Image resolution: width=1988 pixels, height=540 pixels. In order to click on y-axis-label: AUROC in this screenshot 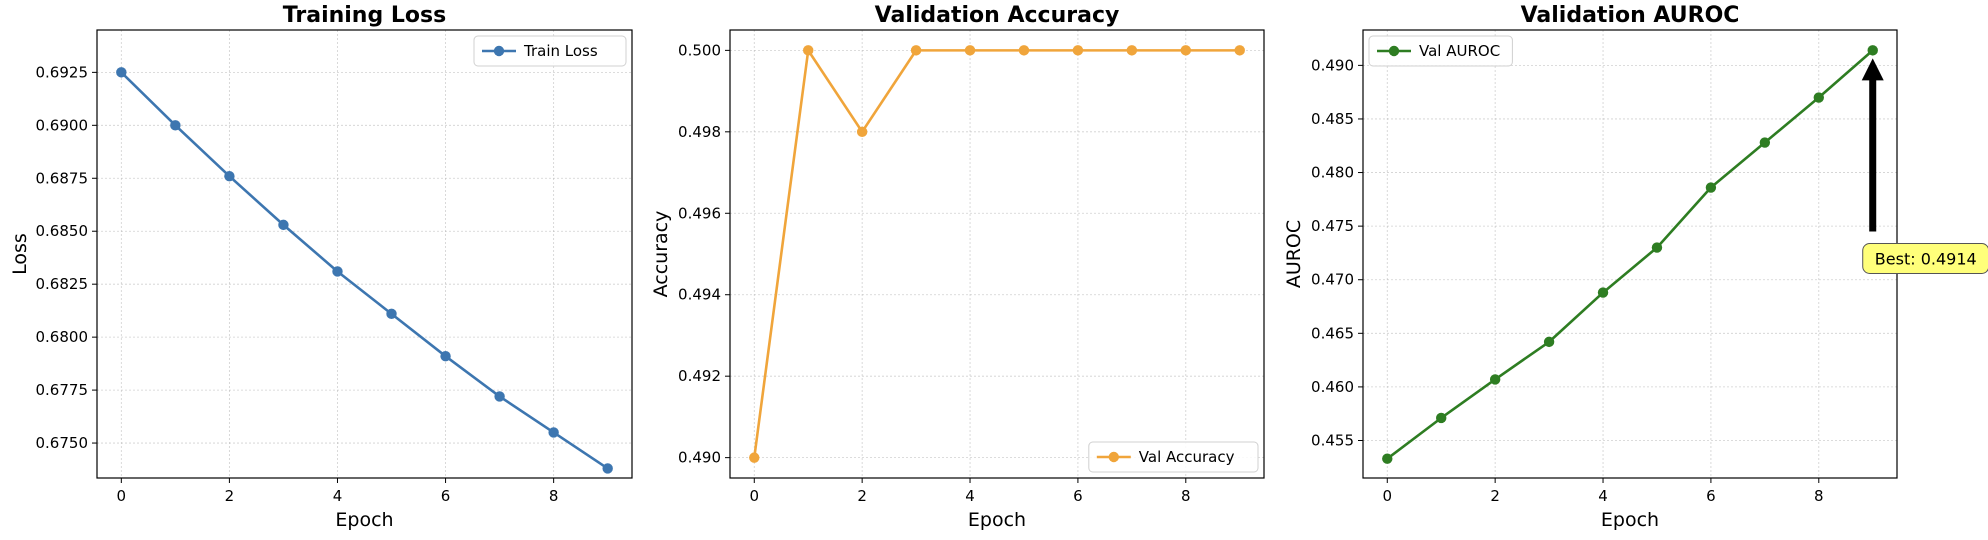, I will do `click(1294, 254)`.